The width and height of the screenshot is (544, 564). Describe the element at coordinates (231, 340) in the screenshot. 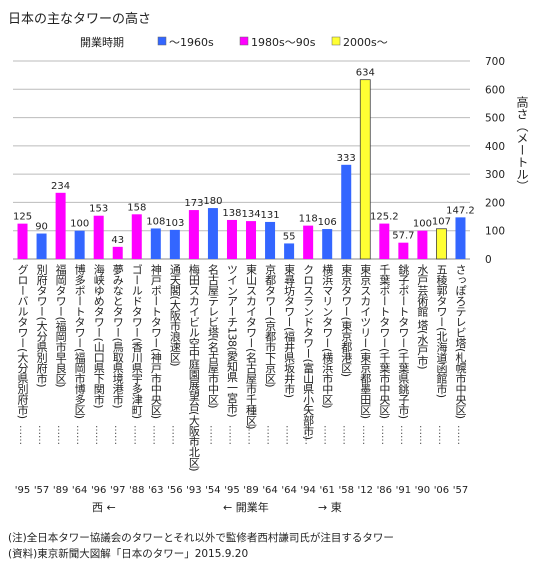

I see `category-label: ツインアーチ138(愛知県一宮市)` at that location.